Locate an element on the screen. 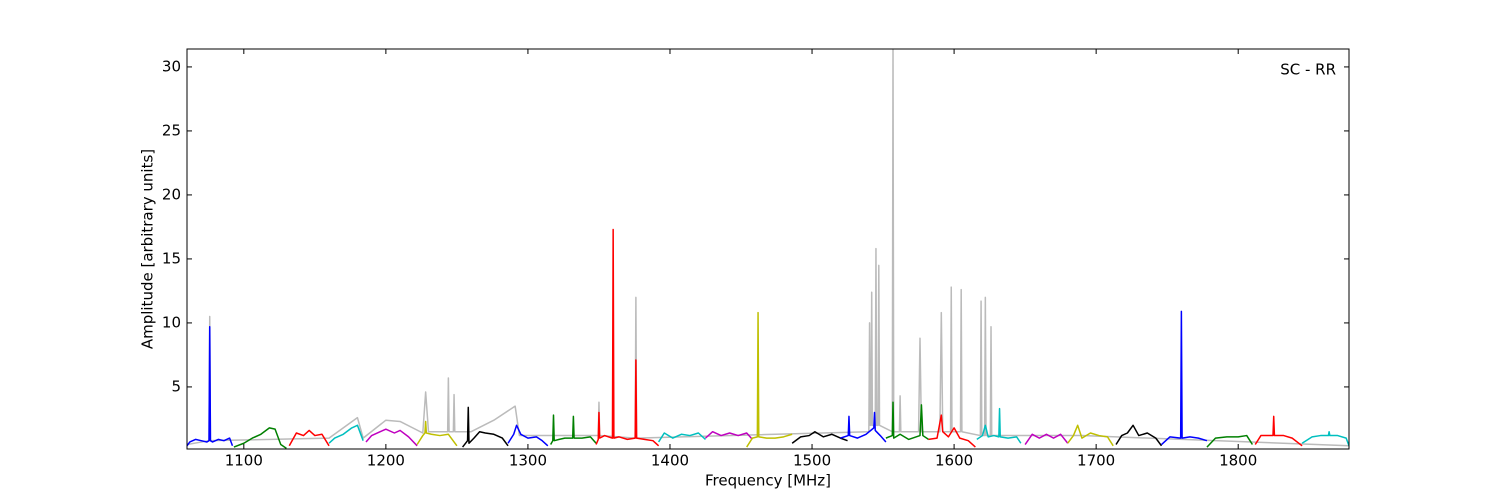  y-tick-label: 30 is located at coordinates (171, 66).